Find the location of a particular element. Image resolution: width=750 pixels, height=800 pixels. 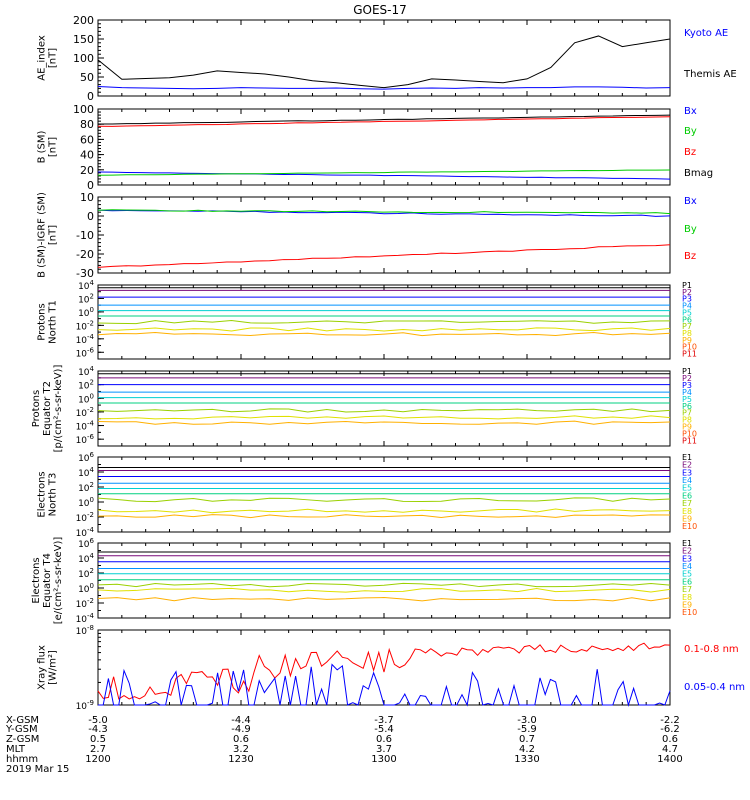

y-tick-label: 106 is located at coordinates (86, 543).